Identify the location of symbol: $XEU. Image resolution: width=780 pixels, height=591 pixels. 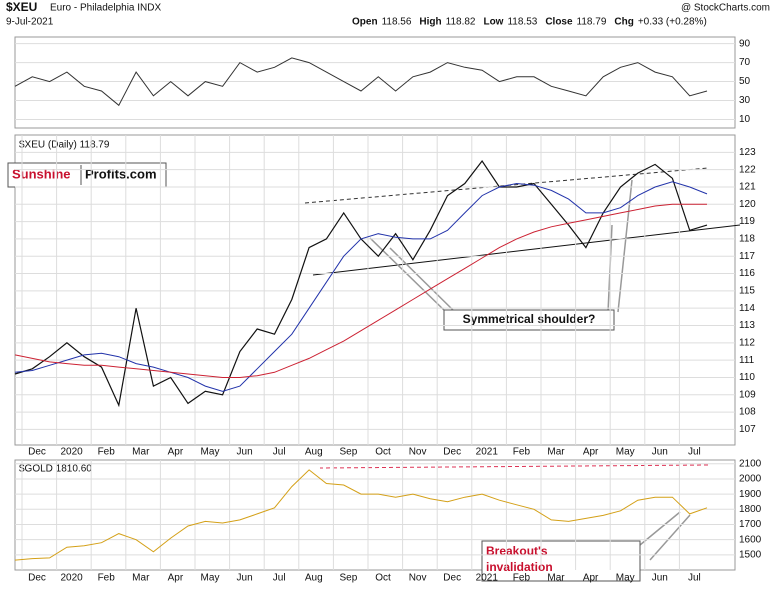
(21, 7).